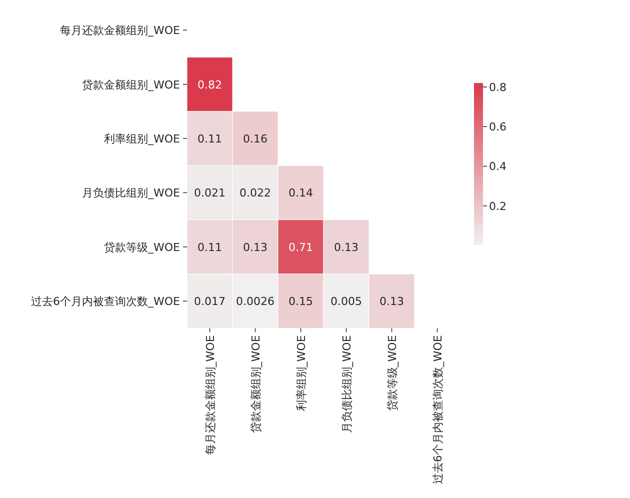 This screenshot has height=498, width=630. I want to click on x-tick-label: 贷款等级_WOE, so click(392, 373).